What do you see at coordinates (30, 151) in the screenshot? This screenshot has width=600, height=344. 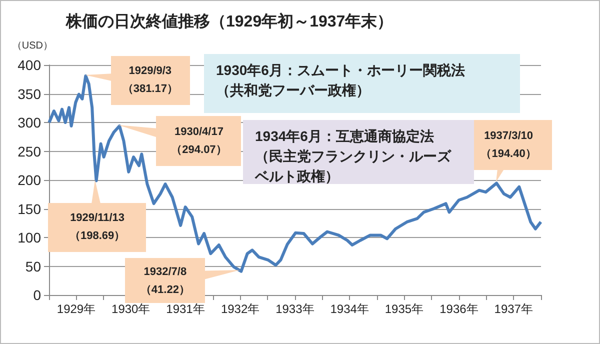 I see `y-tick-label: 250` at bounding box center [30, 151].